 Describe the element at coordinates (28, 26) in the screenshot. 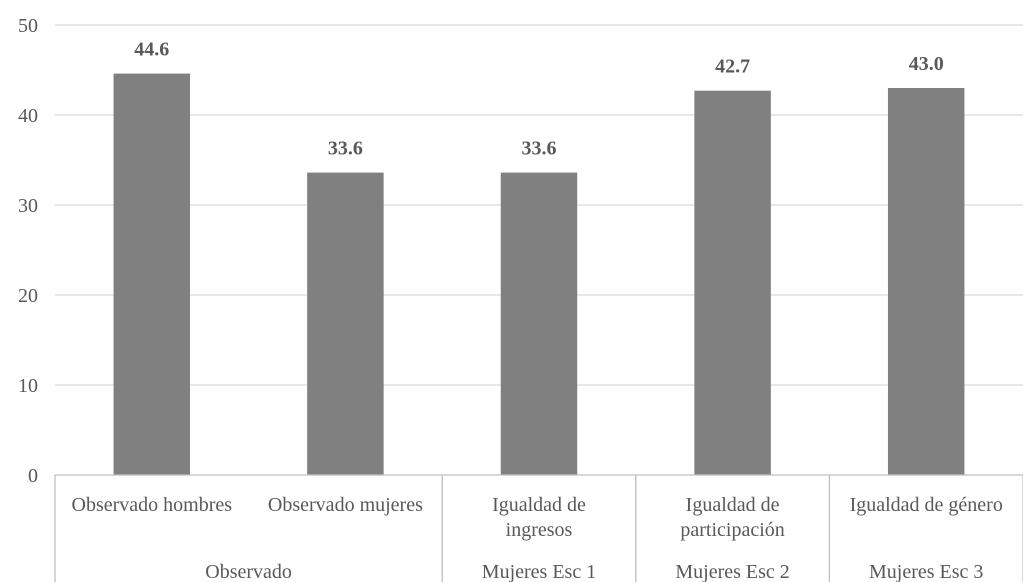

I see `y-tick-label: 50` at that location.